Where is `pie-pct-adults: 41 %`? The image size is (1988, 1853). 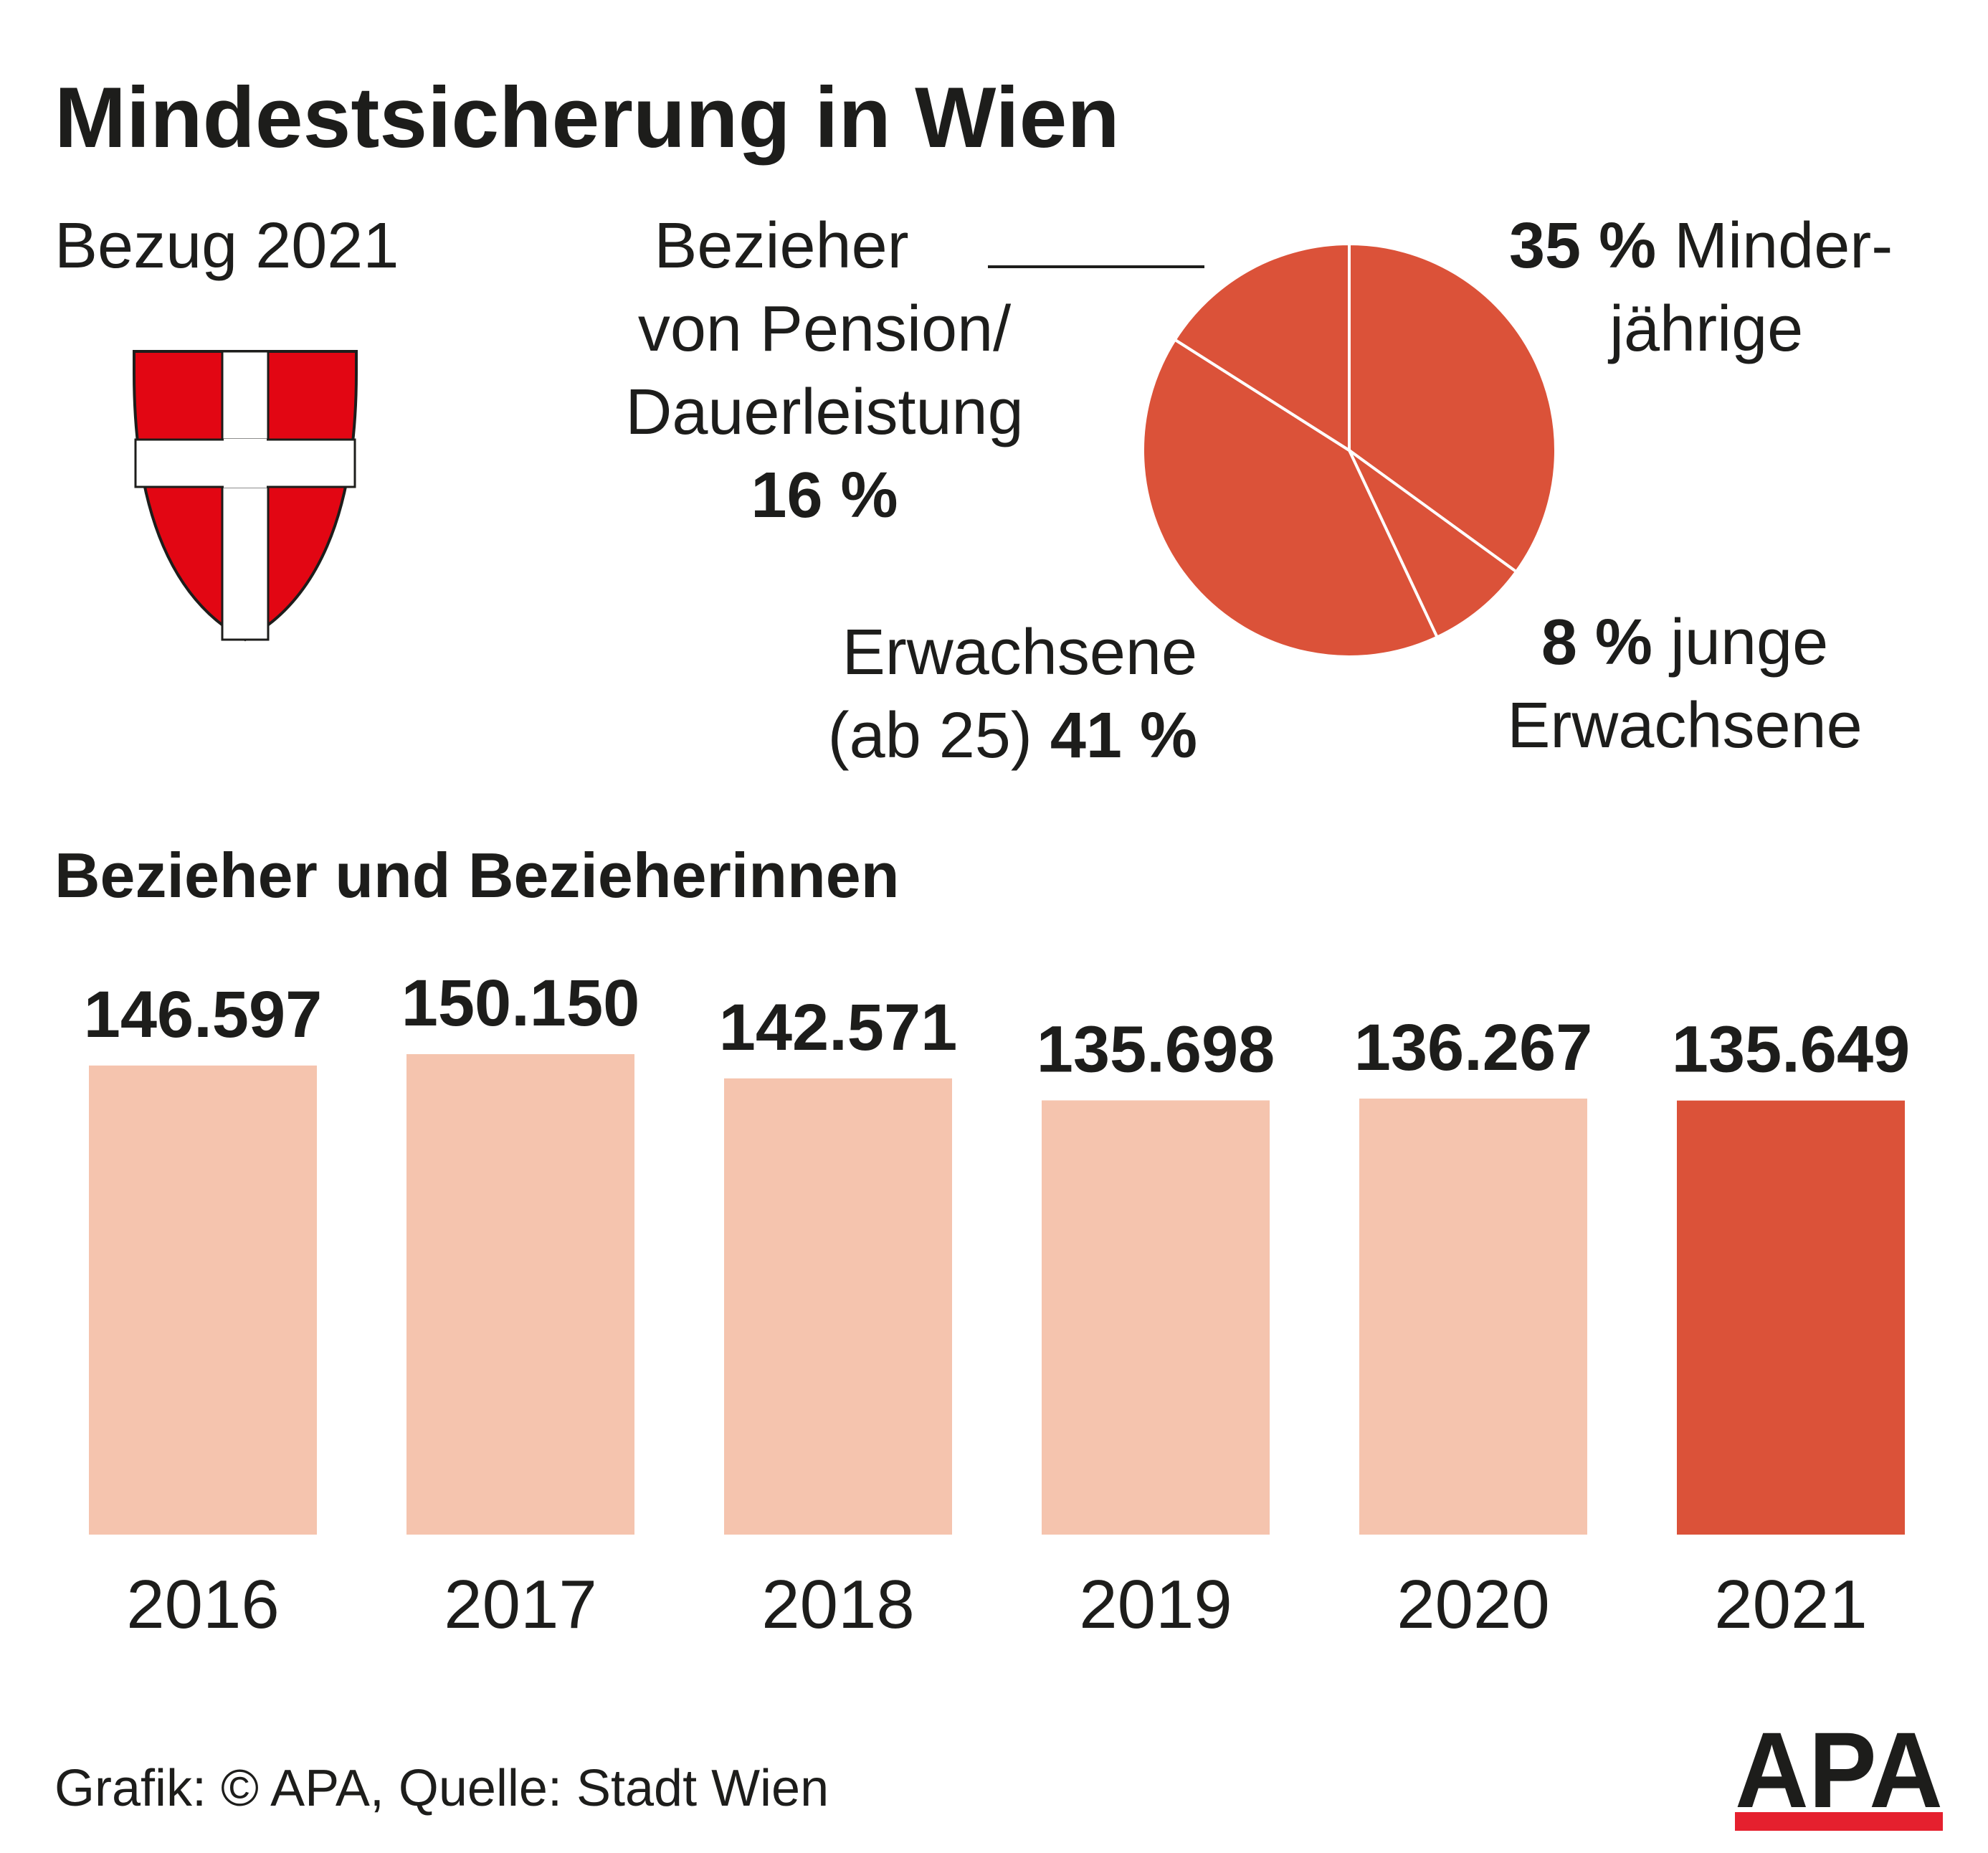 pie-pct-adults: 41 % is located at coordinates (1123, 736).